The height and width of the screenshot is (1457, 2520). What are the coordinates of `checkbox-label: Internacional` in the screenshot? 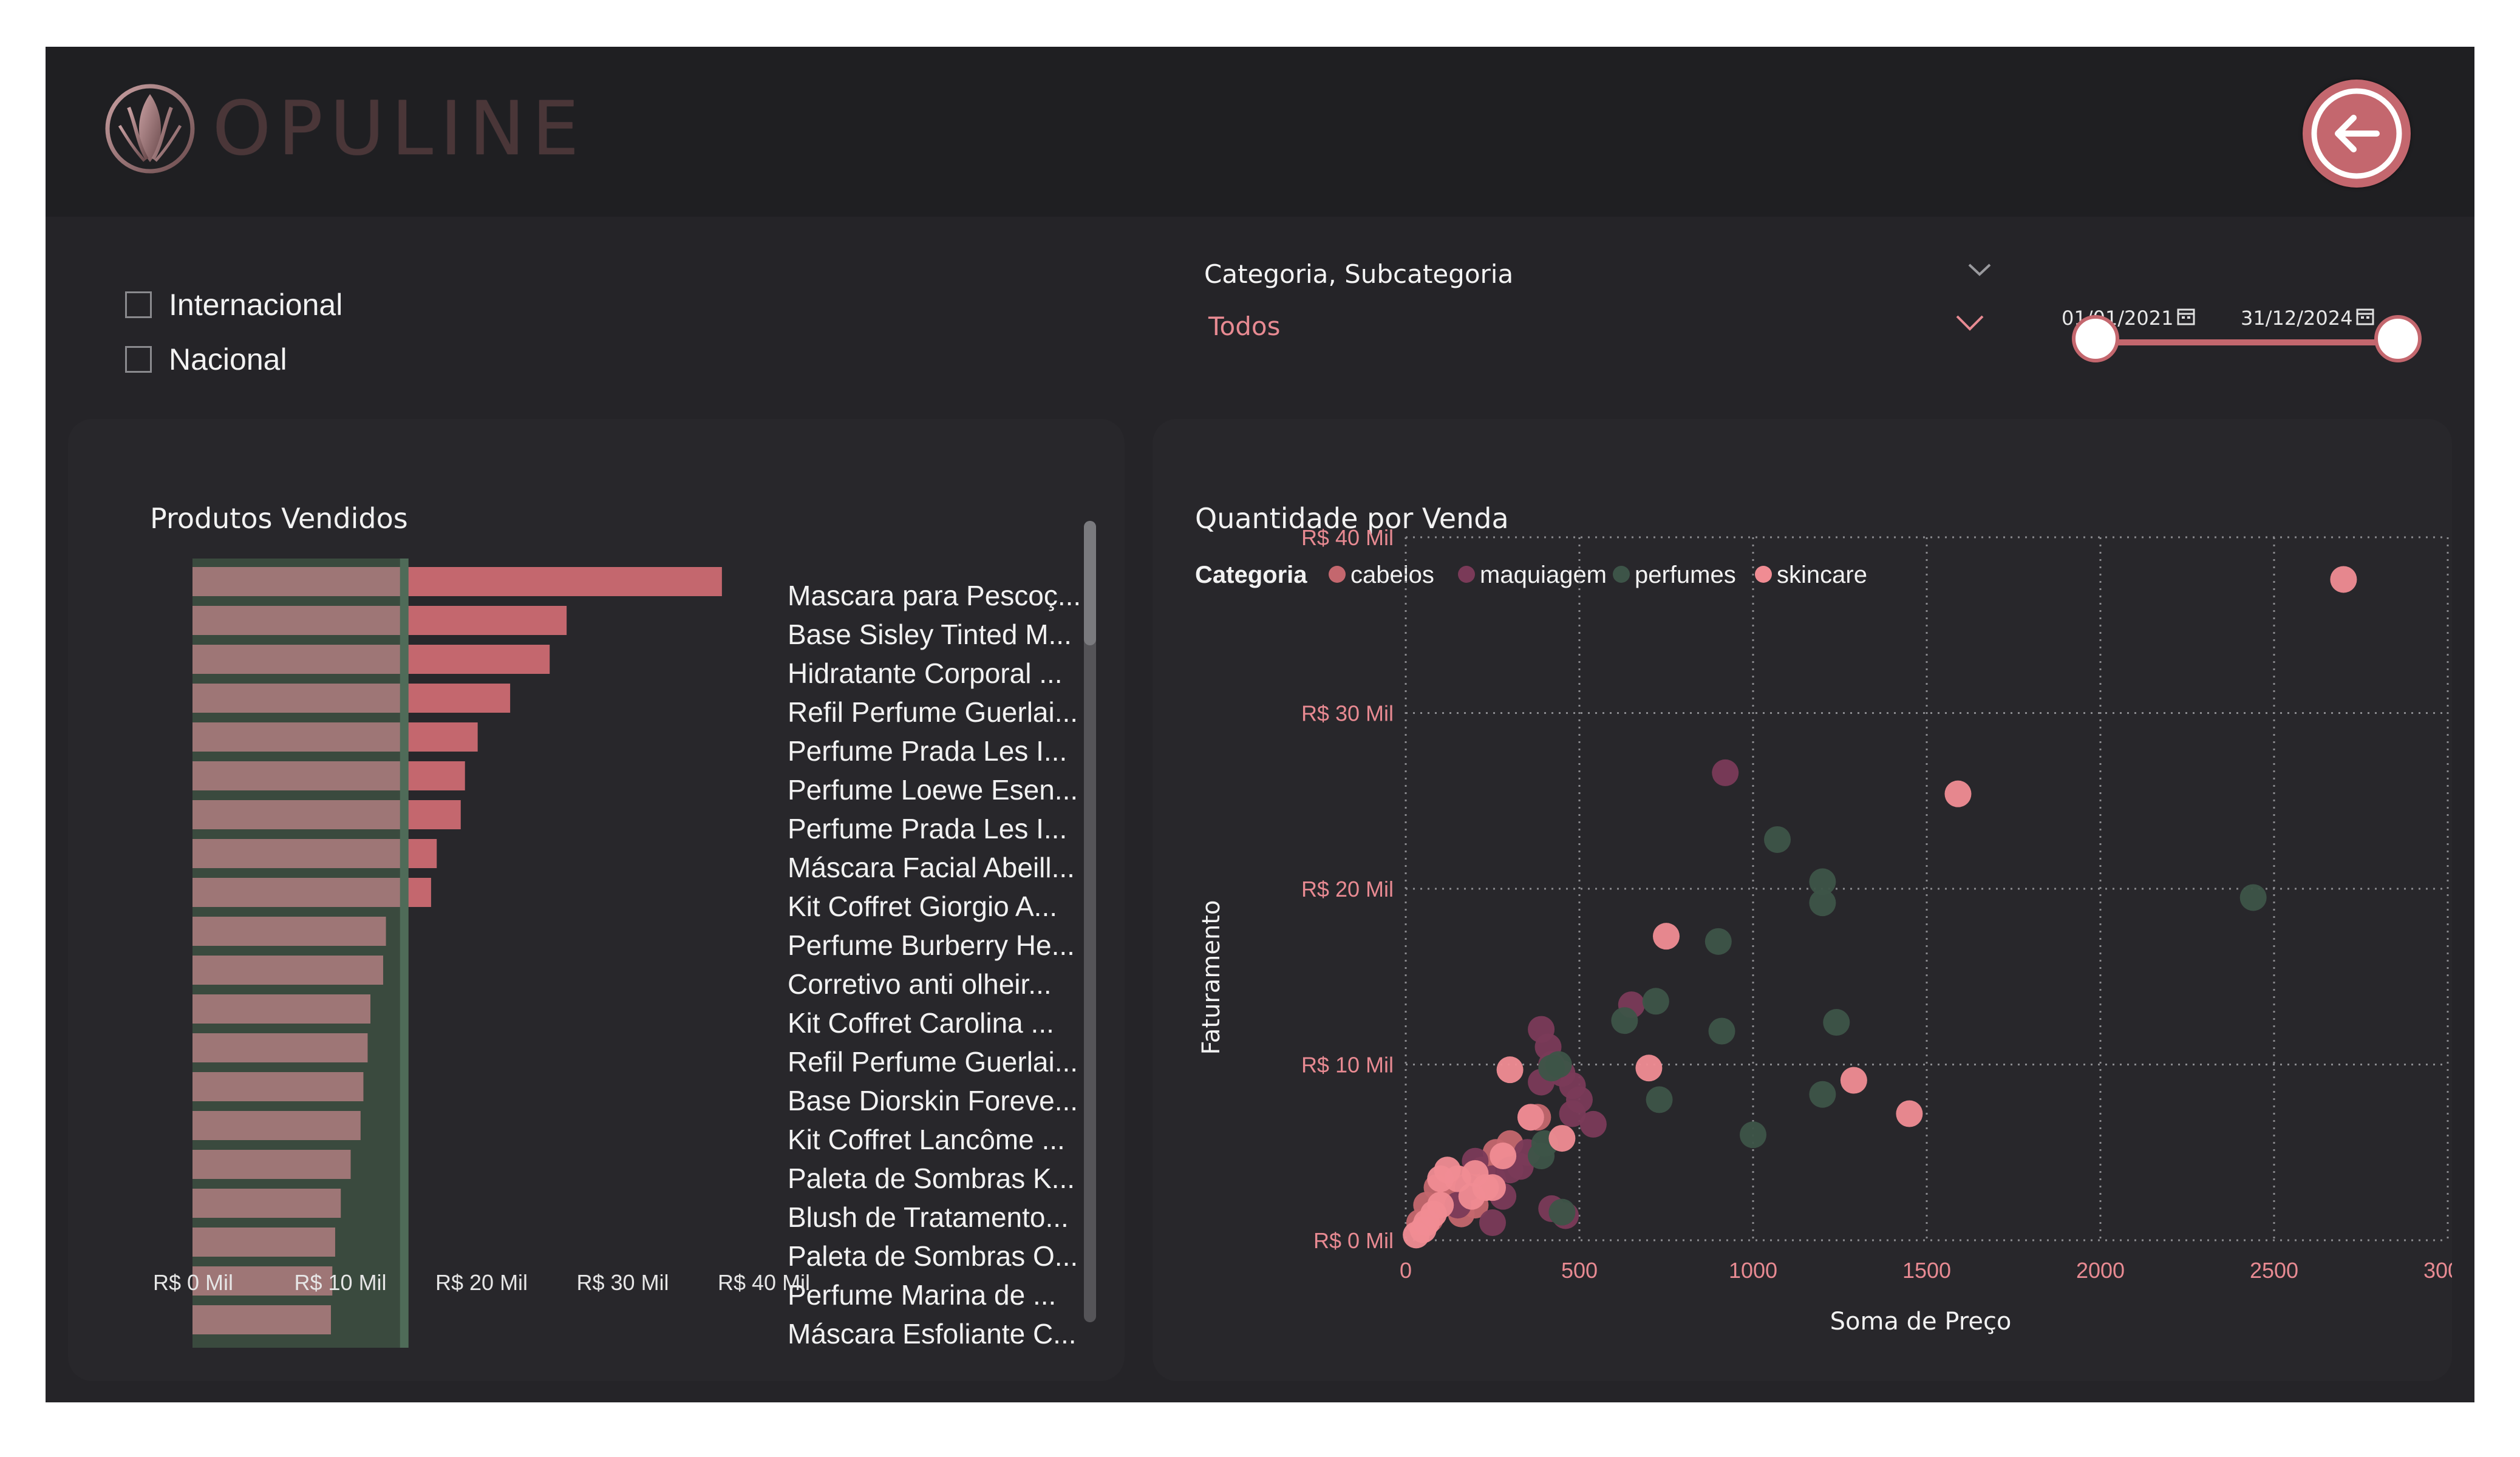 It's located at (256, 305).